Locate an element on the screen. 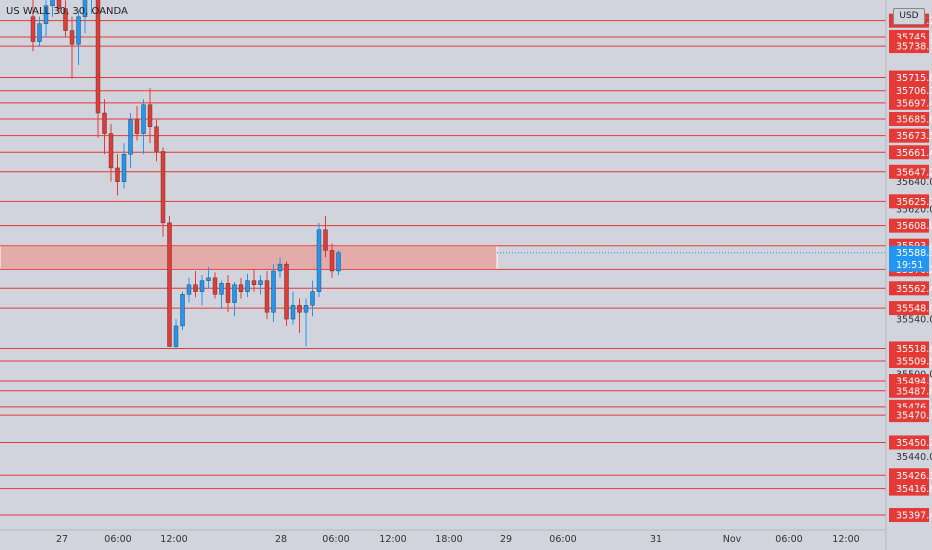 The width and height of the screenshot is (932, 550). time-tick-label: 28 is located at coordinates (281, 539).